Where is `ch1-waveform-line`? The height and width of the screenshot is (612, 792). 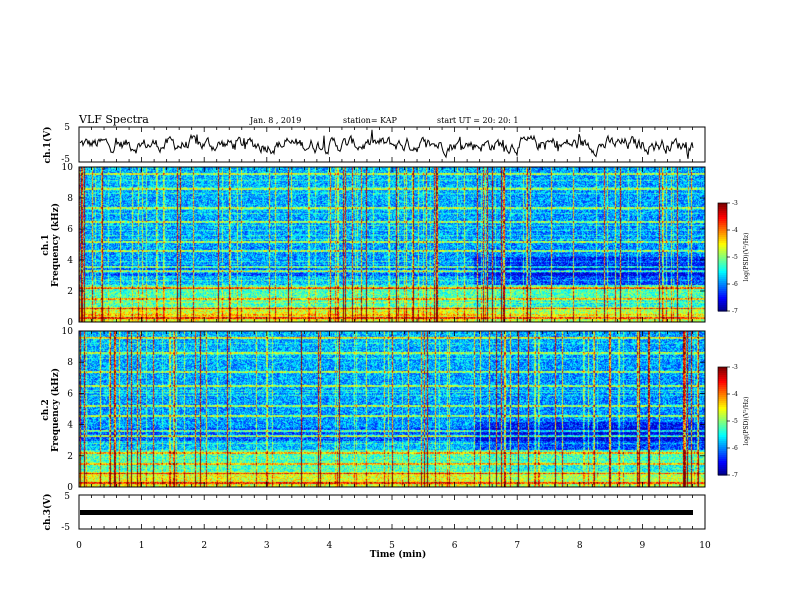 ch1-waveform-line is located at coordinates (386, 144).